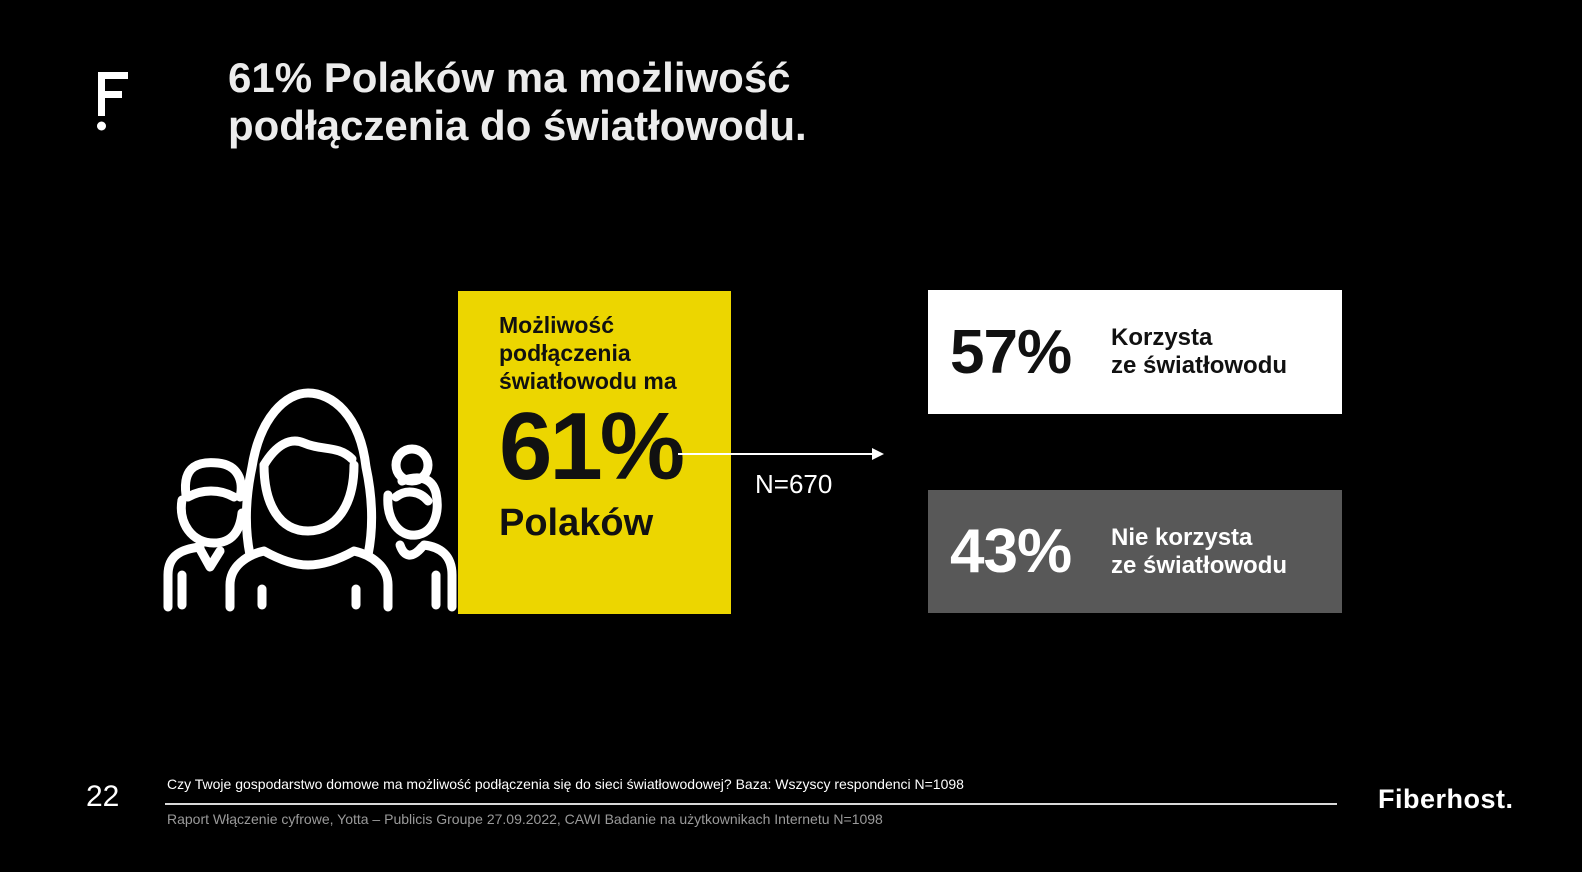 The width and height of the screenshot is (1582, 872). What do you see at coordinates (103, 796) in the screenshot?
I see `page-number: 22` at bounding box center [103, 796].